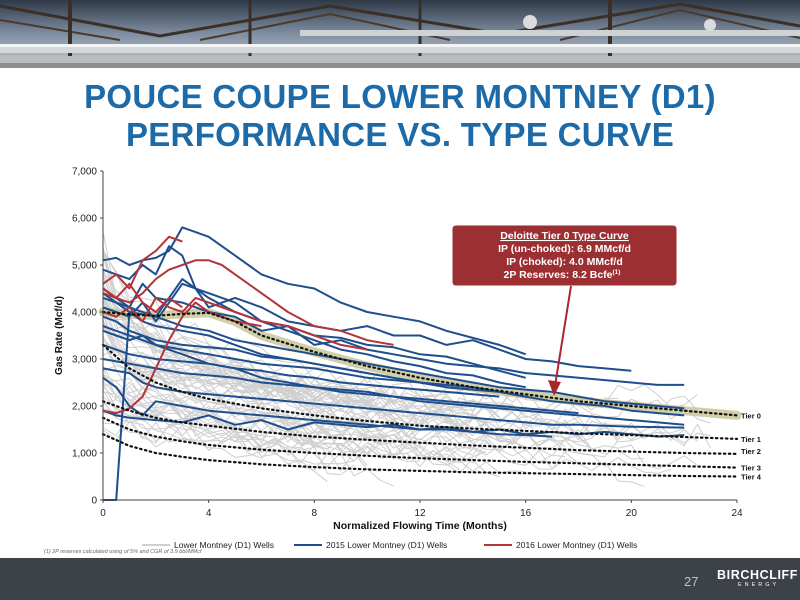 The image size is (800, 600). I want to click on tier-4-label: Tier 4, so click(751, 477).